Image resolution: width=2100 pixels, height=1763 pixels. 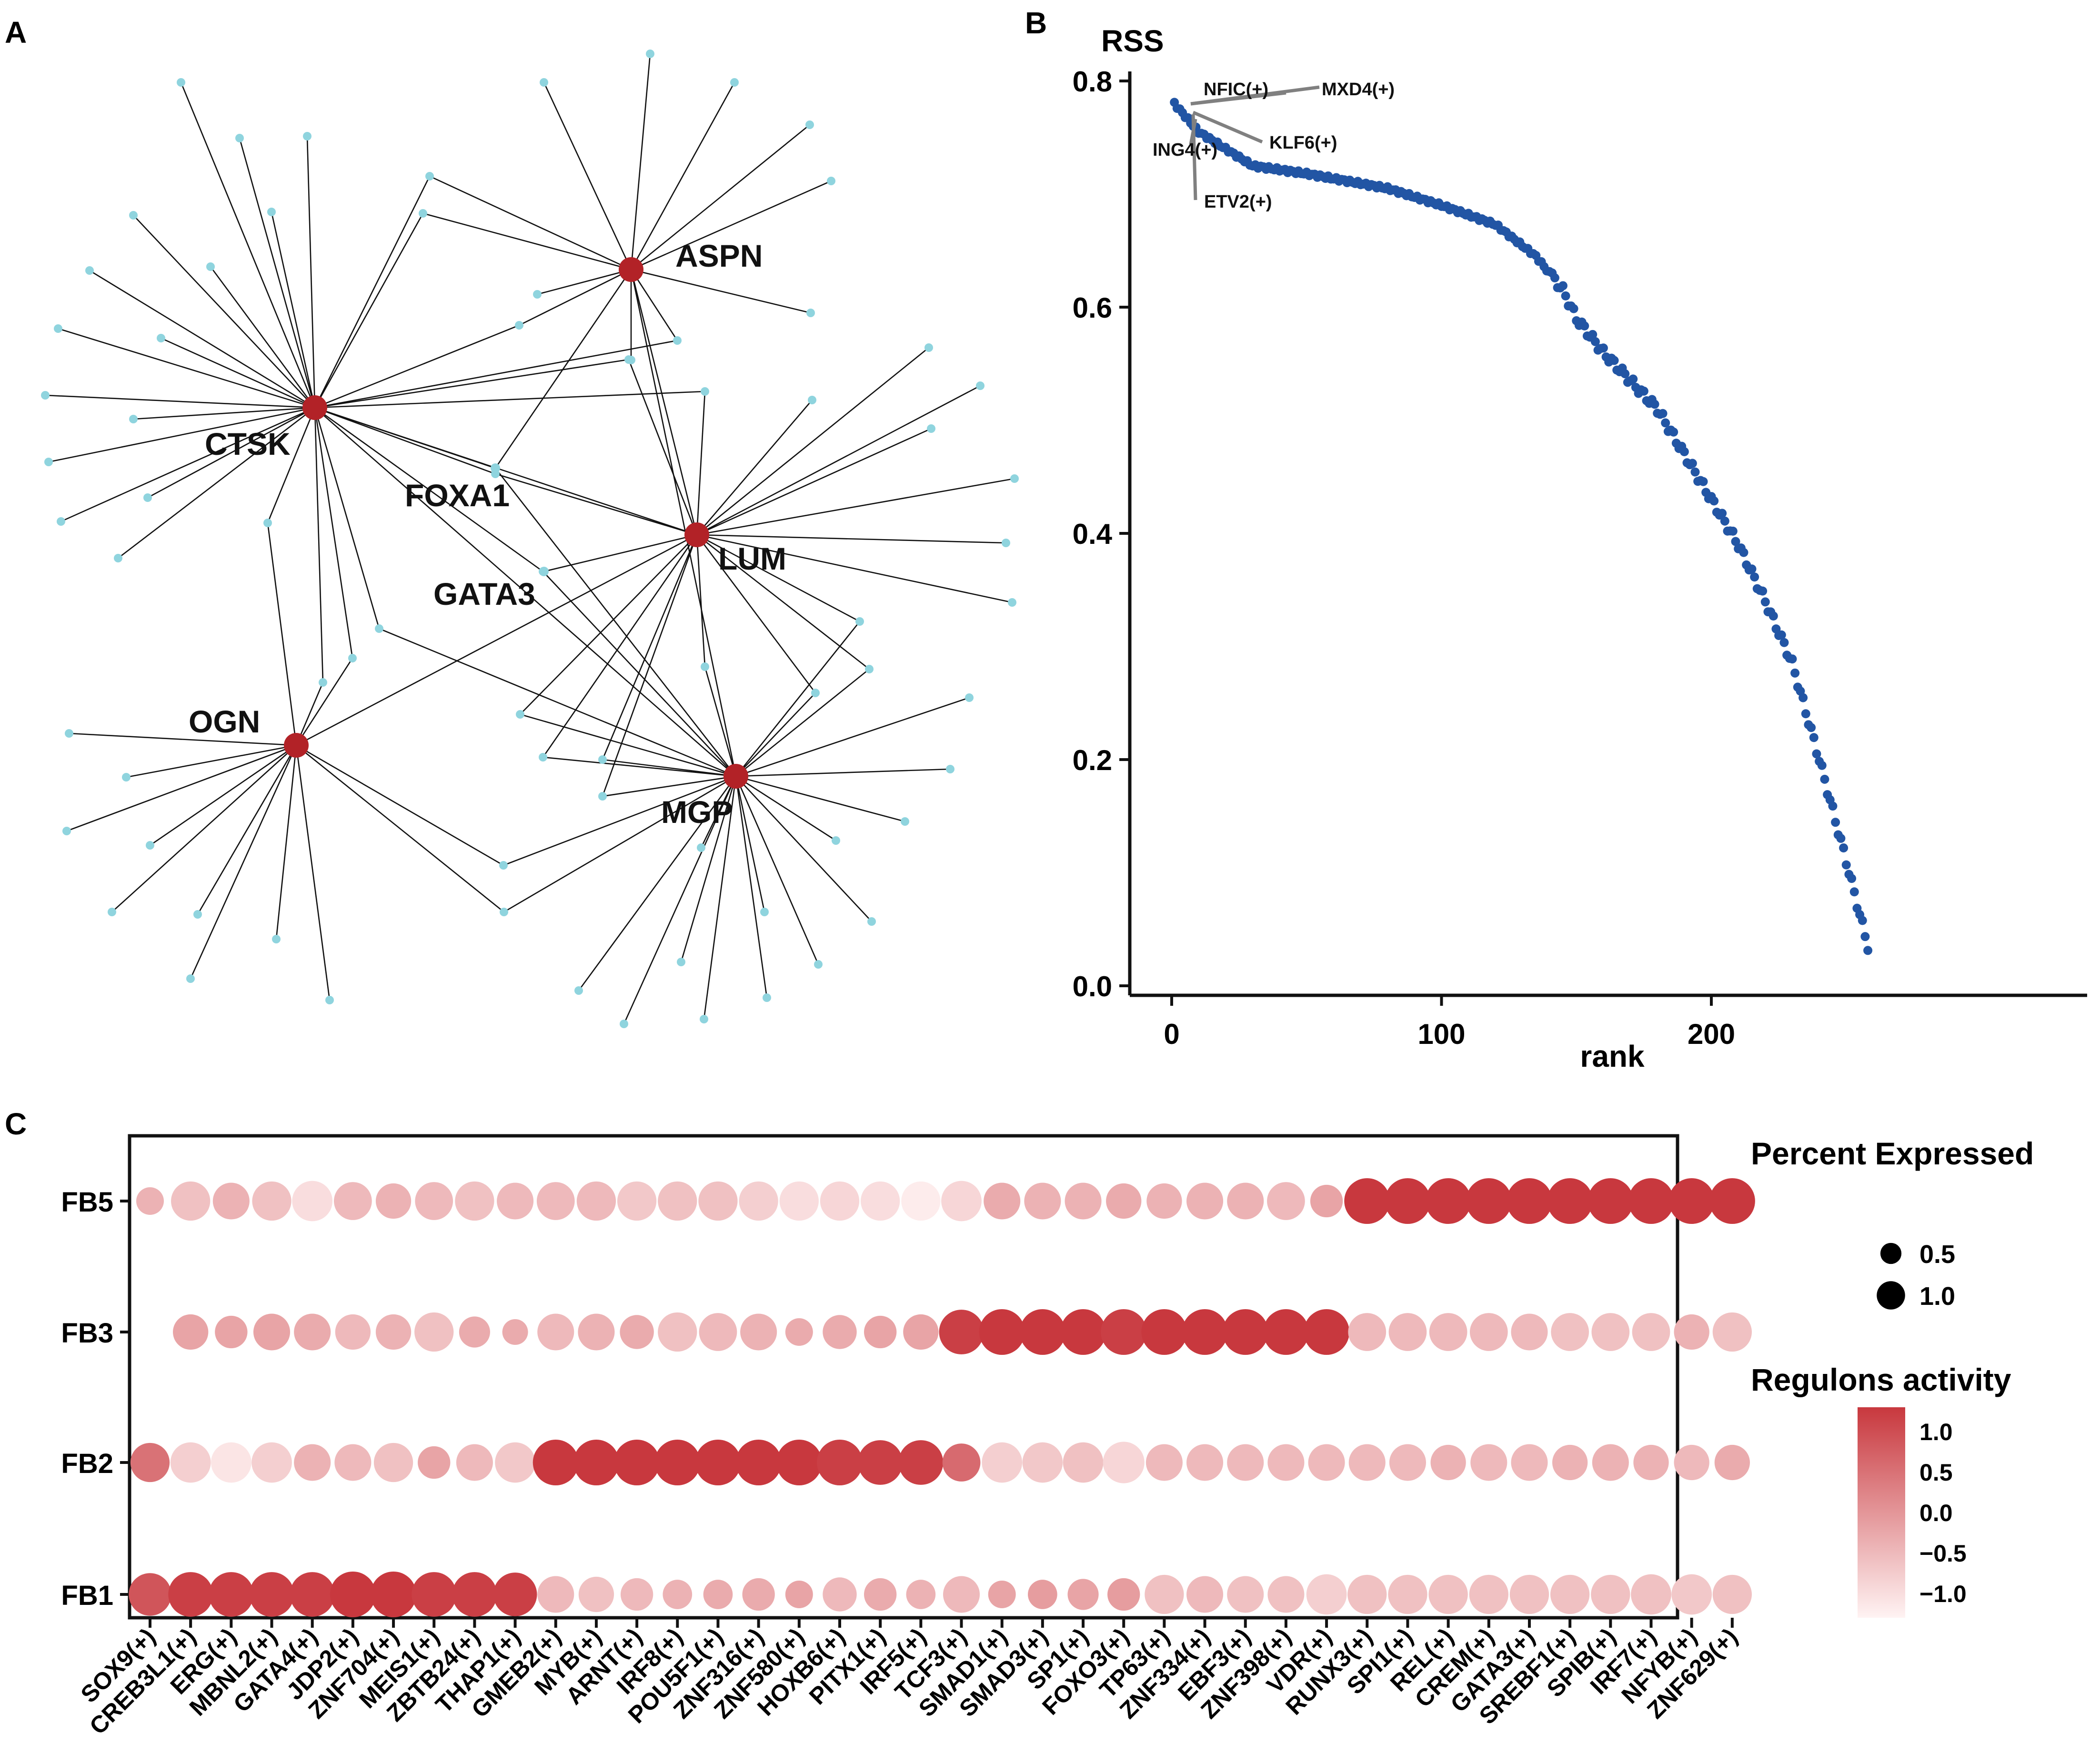 I want to click on legend-color-tick-label: 0.5, so click(x=1936, y=1472).